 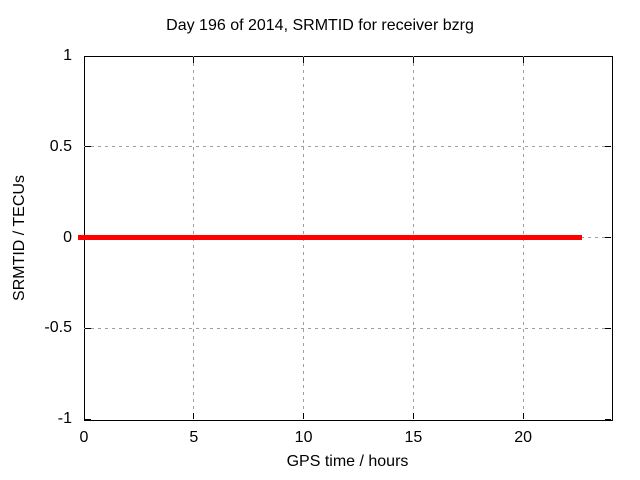 I want to click on y-tick-label-0: 0, so click(x=67, y=237).